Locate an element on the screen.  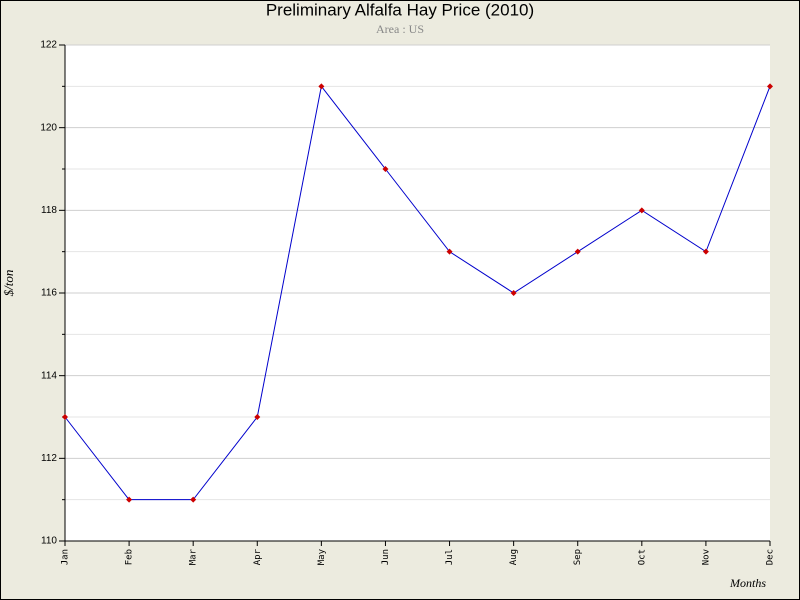
y-axis-label: $/ton is located at coordinates (8, 283).